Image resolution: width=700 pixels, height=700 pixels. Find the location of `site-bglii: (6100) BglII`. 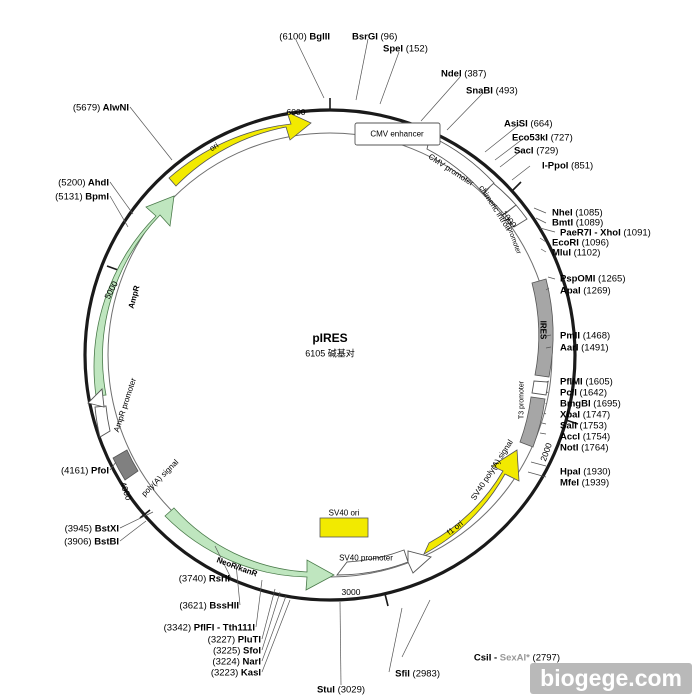

site-bglii: (6100) BglII is located at coordinates (304, 37).